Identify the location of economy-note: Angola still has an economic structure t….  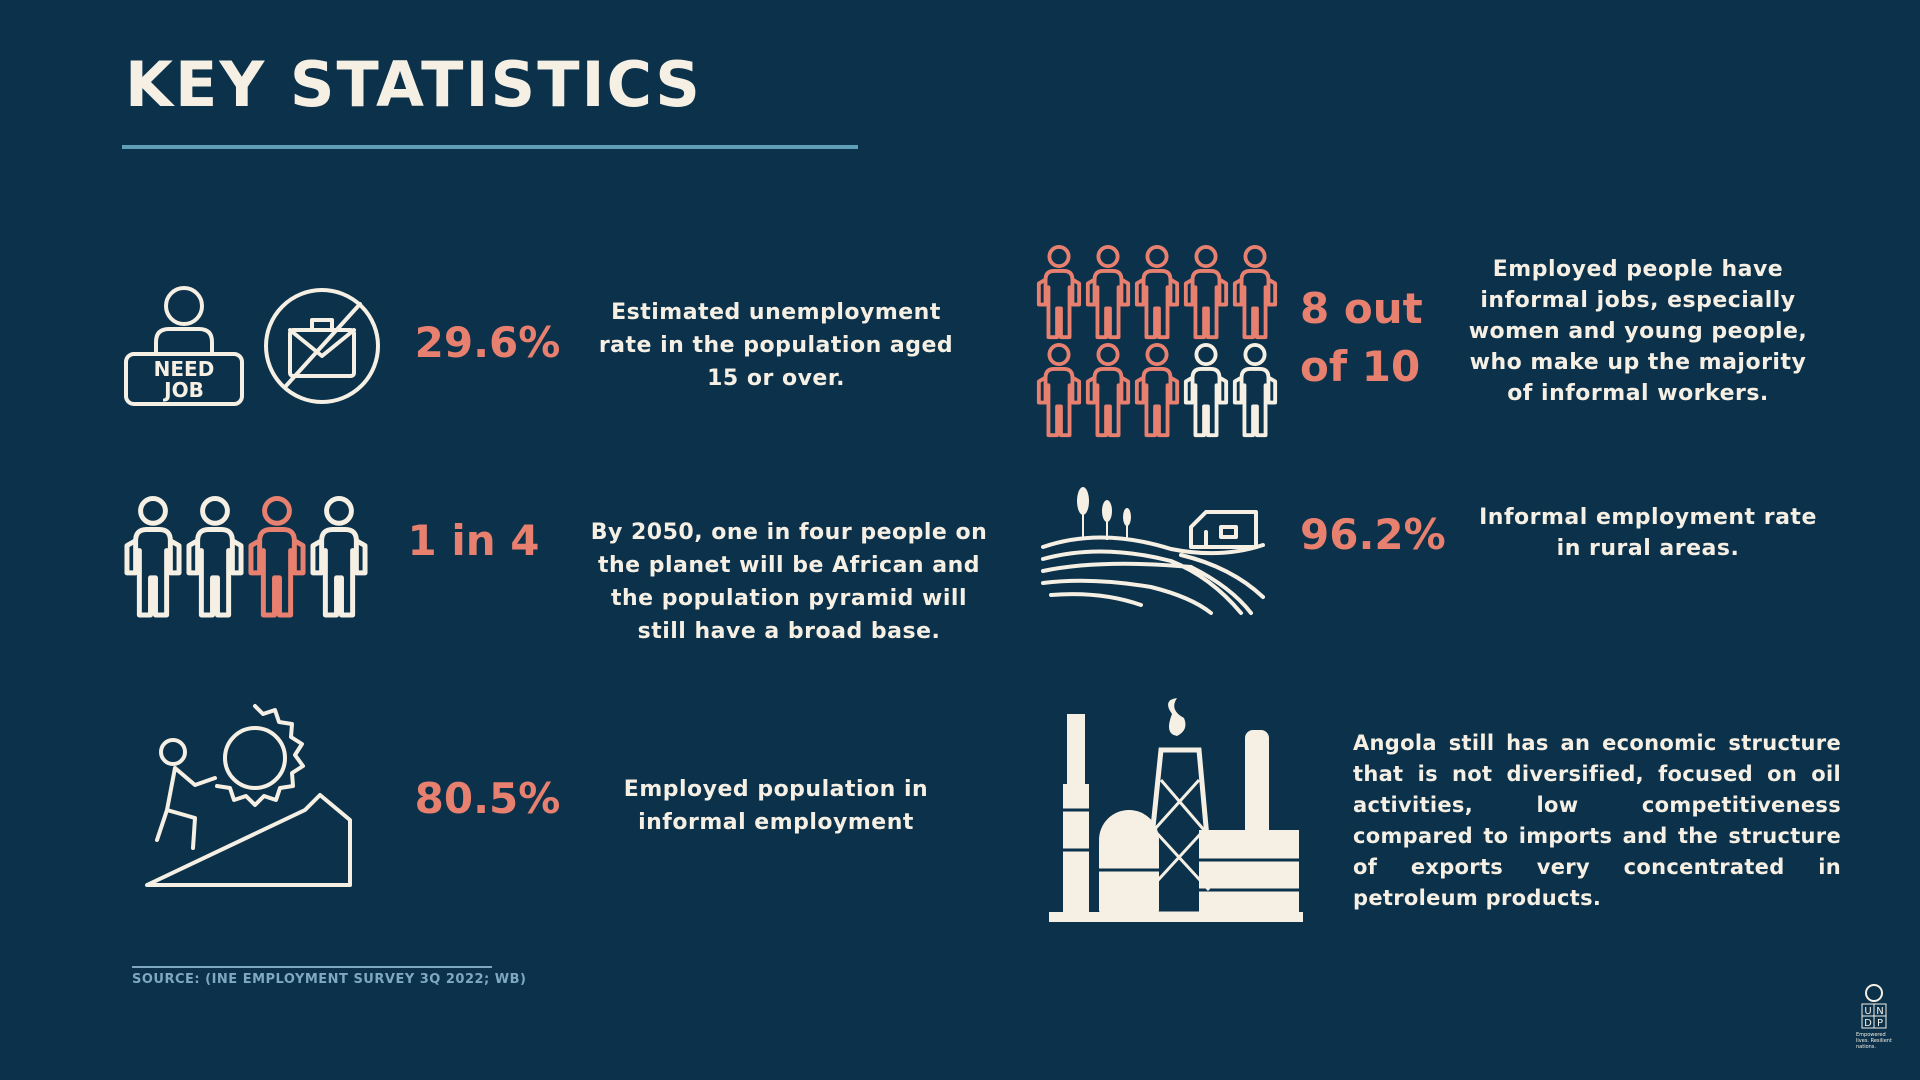
(1597, 820).